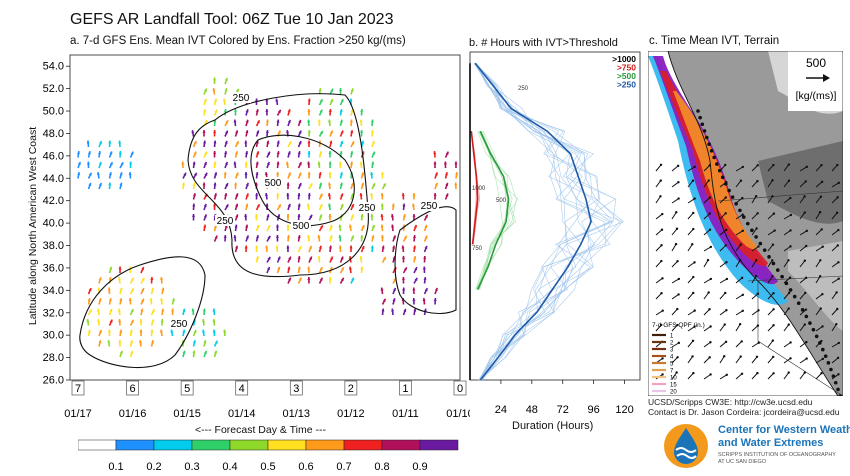  I want to click on lat-tick-label: 26.0, so click(53, 381).